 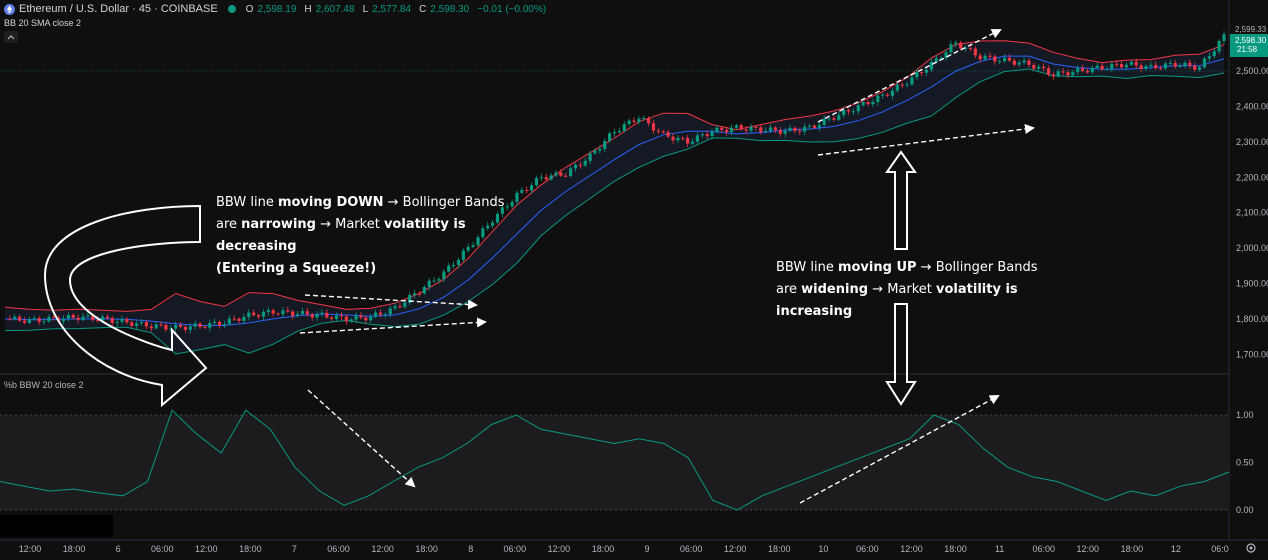 I want to click on time-tick-label: 8, so click(x=470, y=549).